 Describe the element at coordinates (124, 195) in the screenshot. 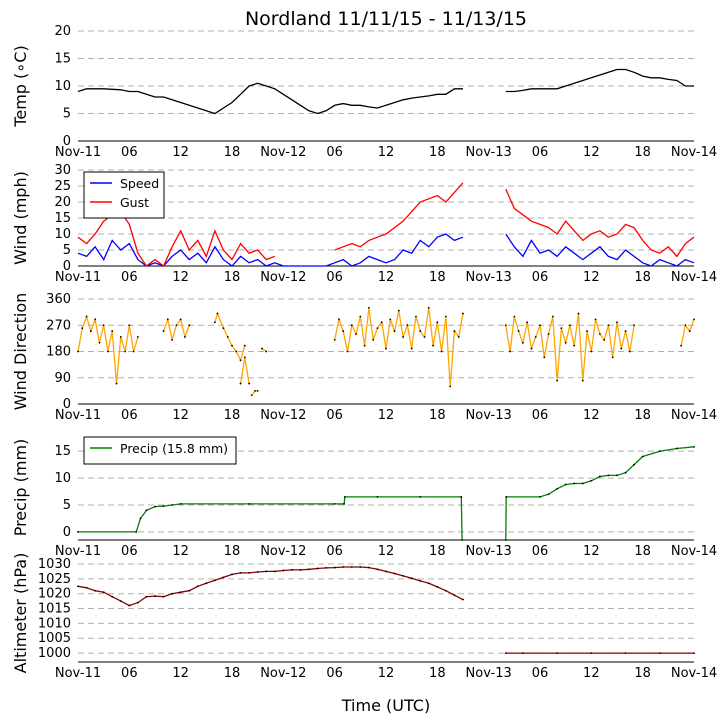

I see `legend` at that location.